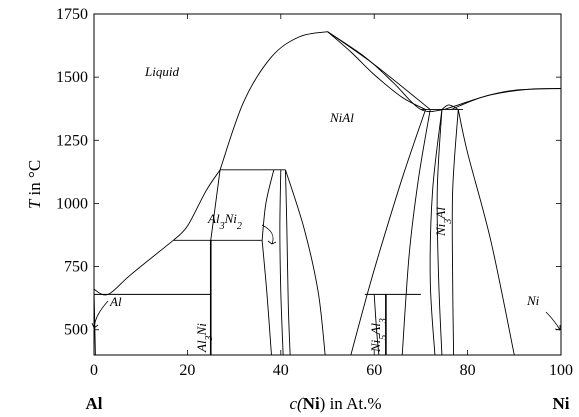 This screenshot has width=579, height=417. What do you see at coordinates (239, 226) in the screenshot?
I see `al3ni2-part-2: 2` at bounding box center [239, 226].